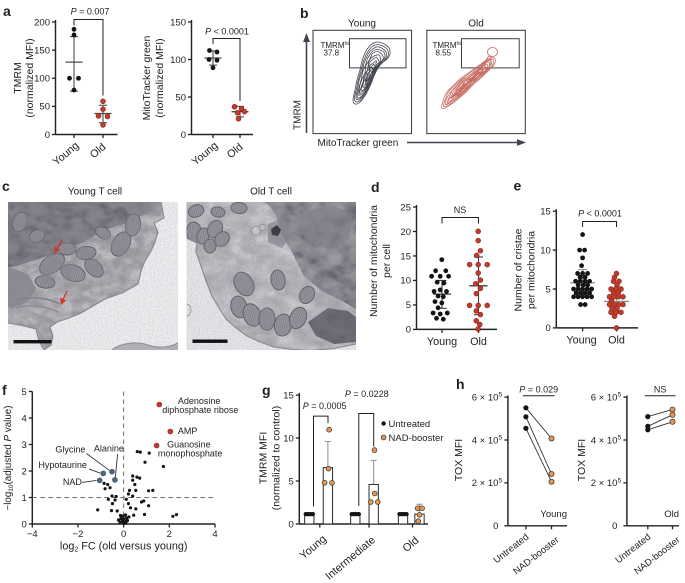 The height and width of the screenshot is (583, 685). Describe the element at coordinates (90, 12) in the screenshot. I see `svg-text: P = 0.007` at that location.